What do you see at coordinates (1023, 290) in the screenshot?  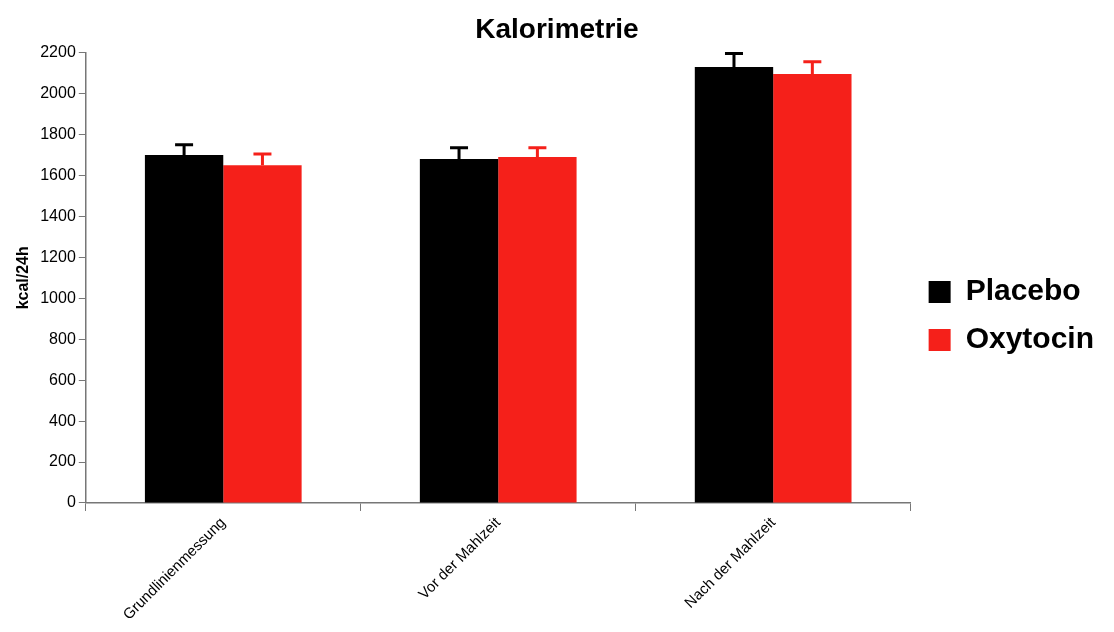 I see `legend-label: Placebo` at bounding box center [1023, 290].